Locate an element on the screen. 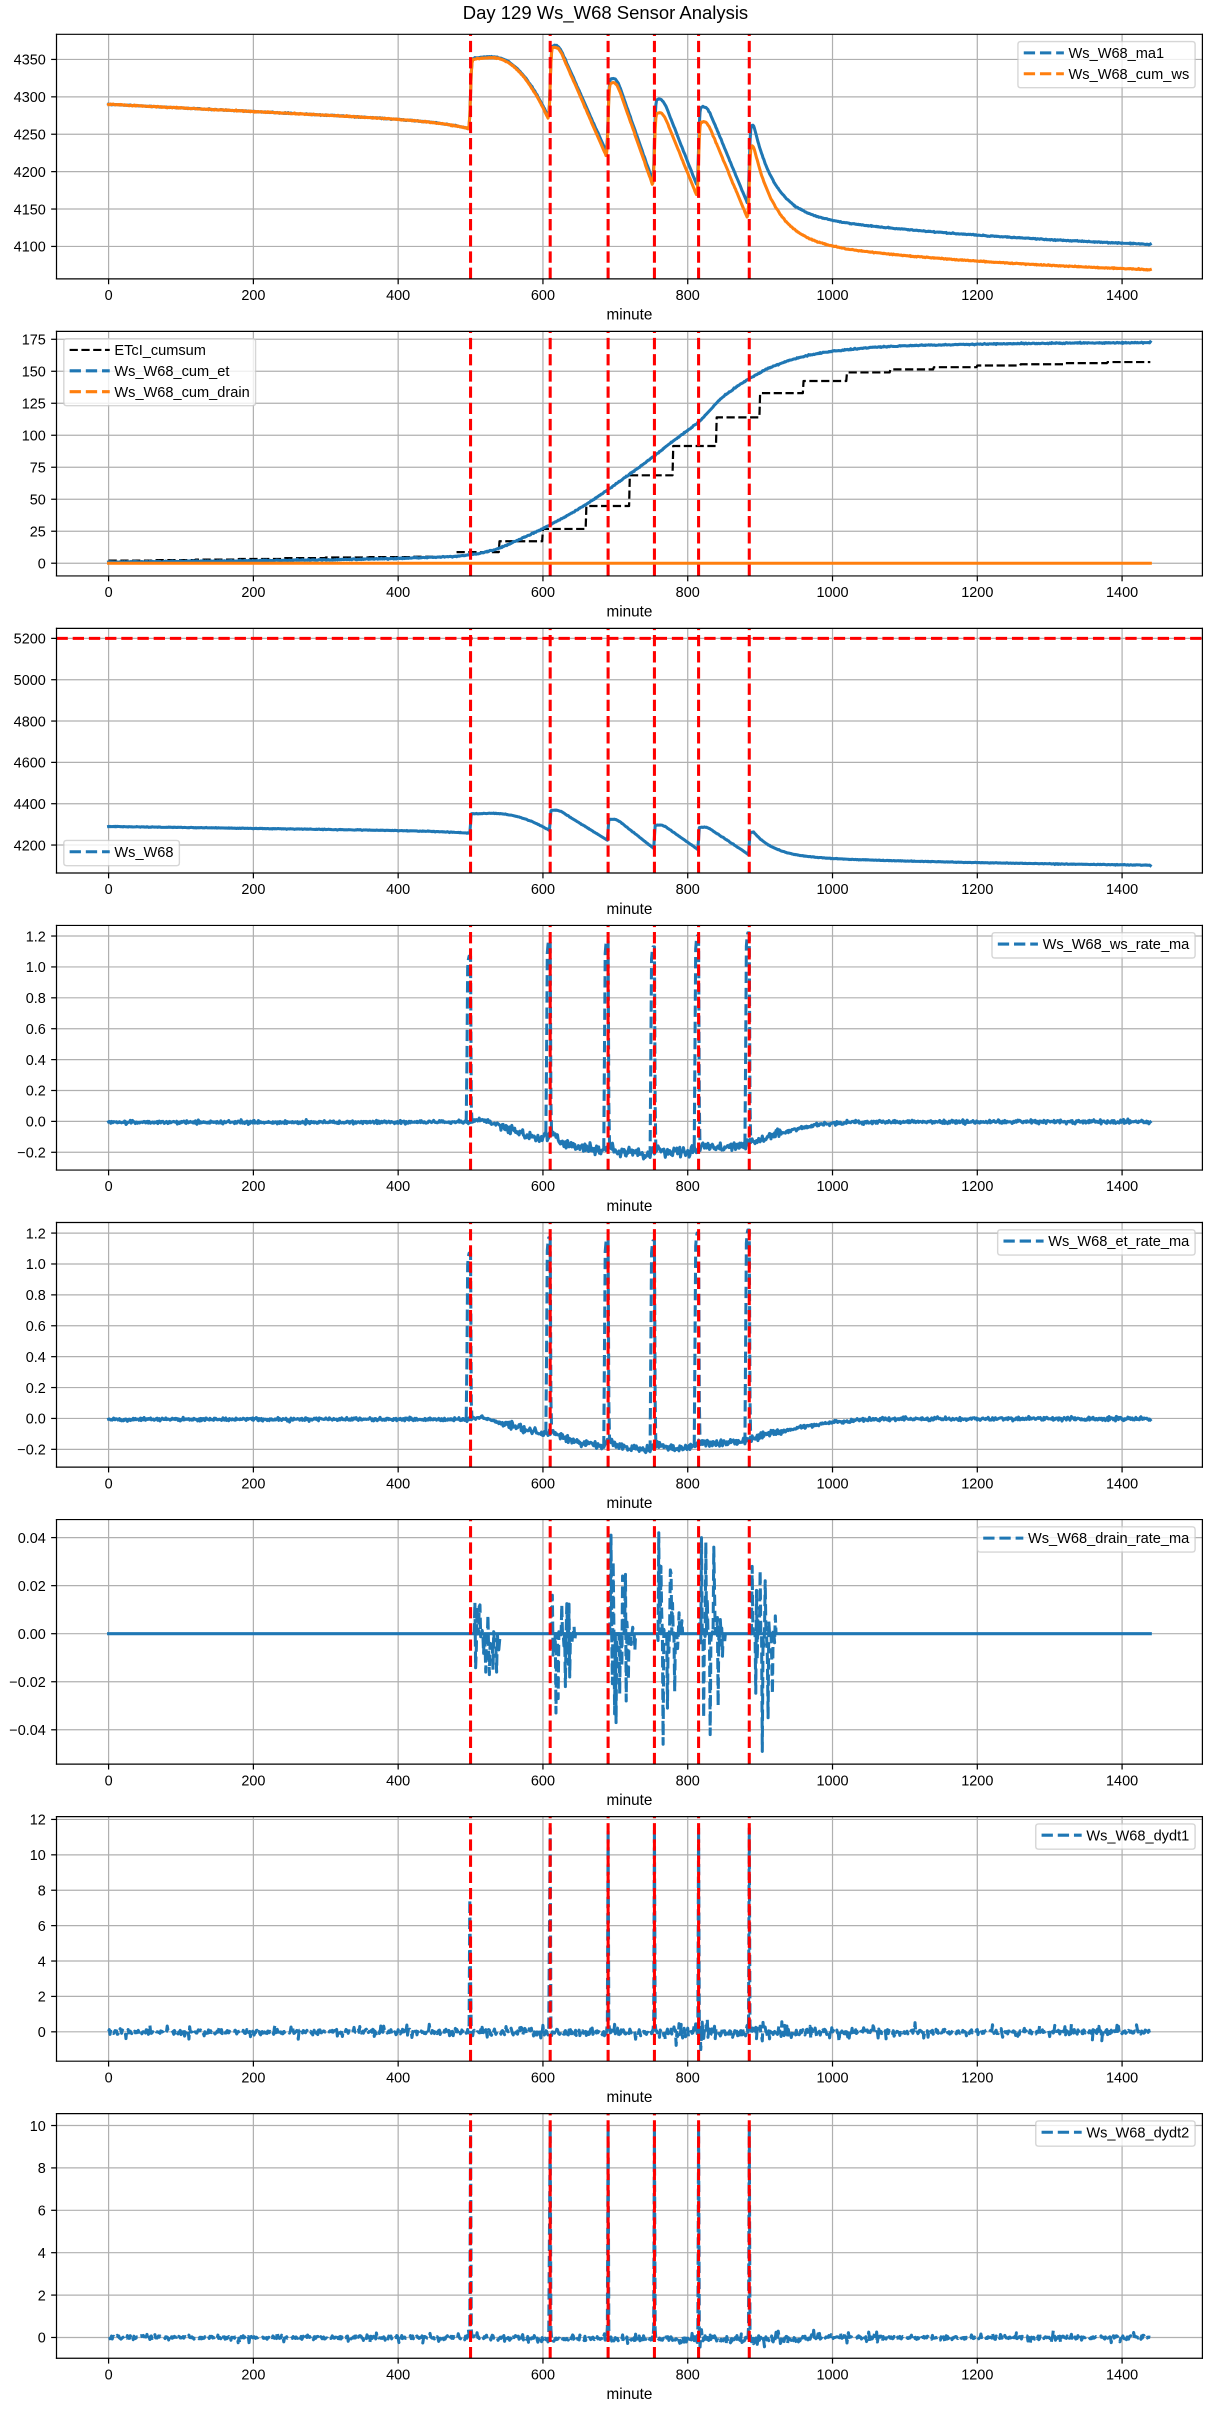  svg-text: 175 is located at coordinates (34, 341).